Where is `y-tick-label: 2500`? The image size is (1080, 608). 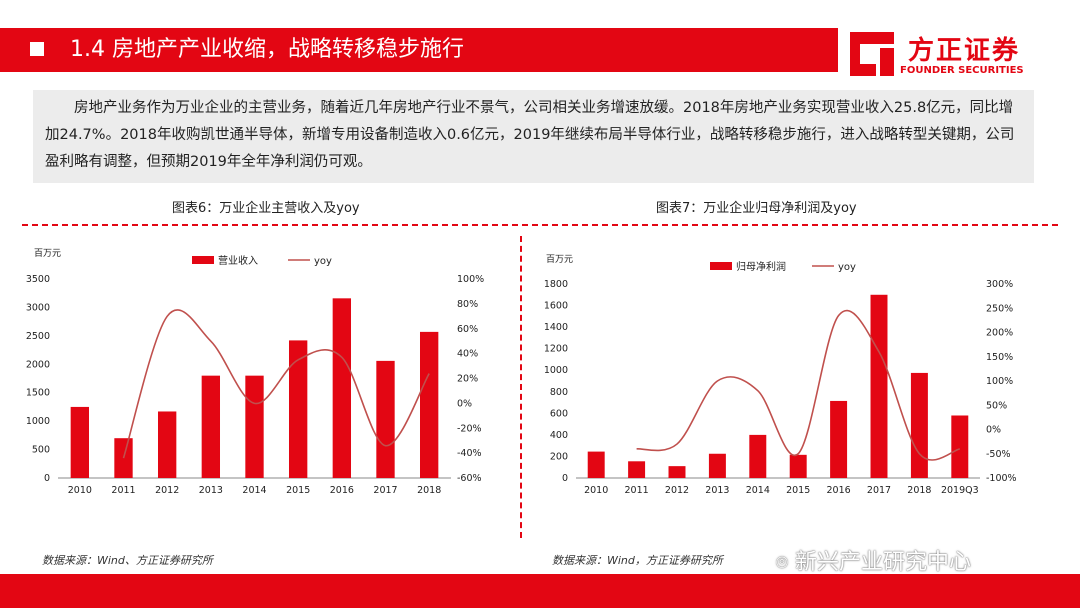
y-tick-label: 2500 is located at coordinates (38, 336).